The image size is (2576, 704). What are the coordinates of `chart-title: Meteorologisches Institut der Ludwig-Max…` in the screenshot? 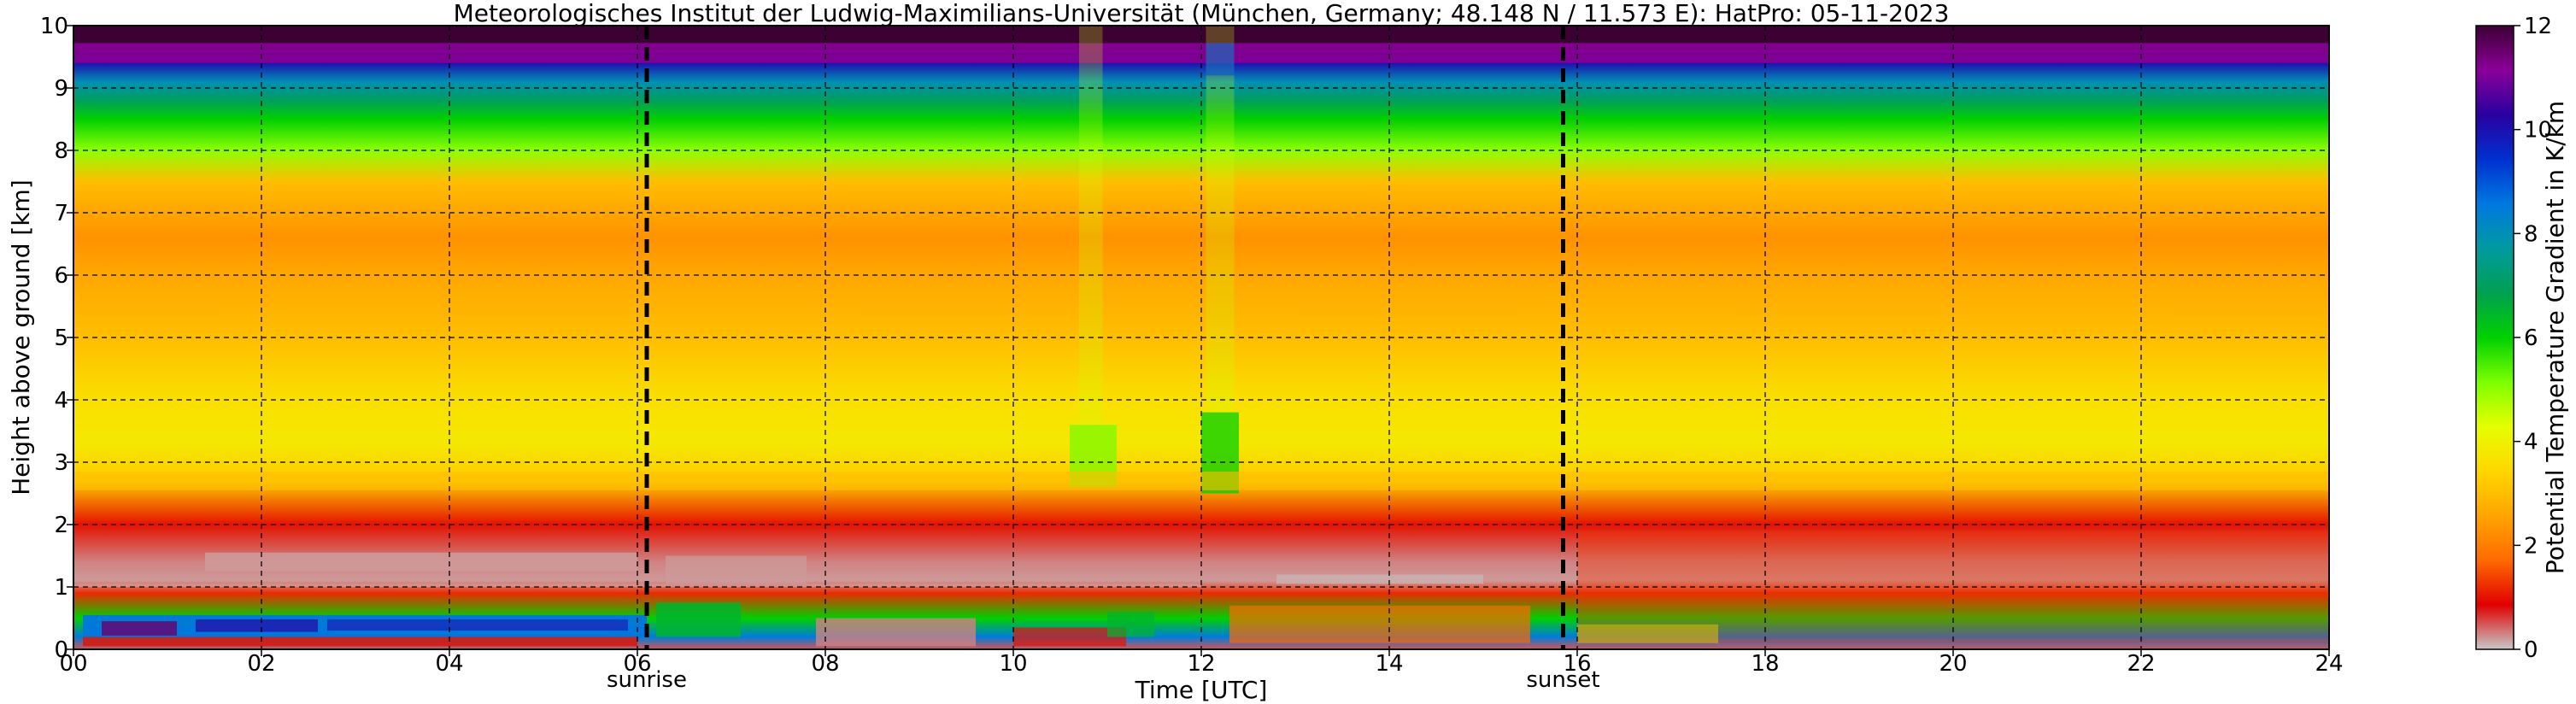 It's located at (1202, 13).